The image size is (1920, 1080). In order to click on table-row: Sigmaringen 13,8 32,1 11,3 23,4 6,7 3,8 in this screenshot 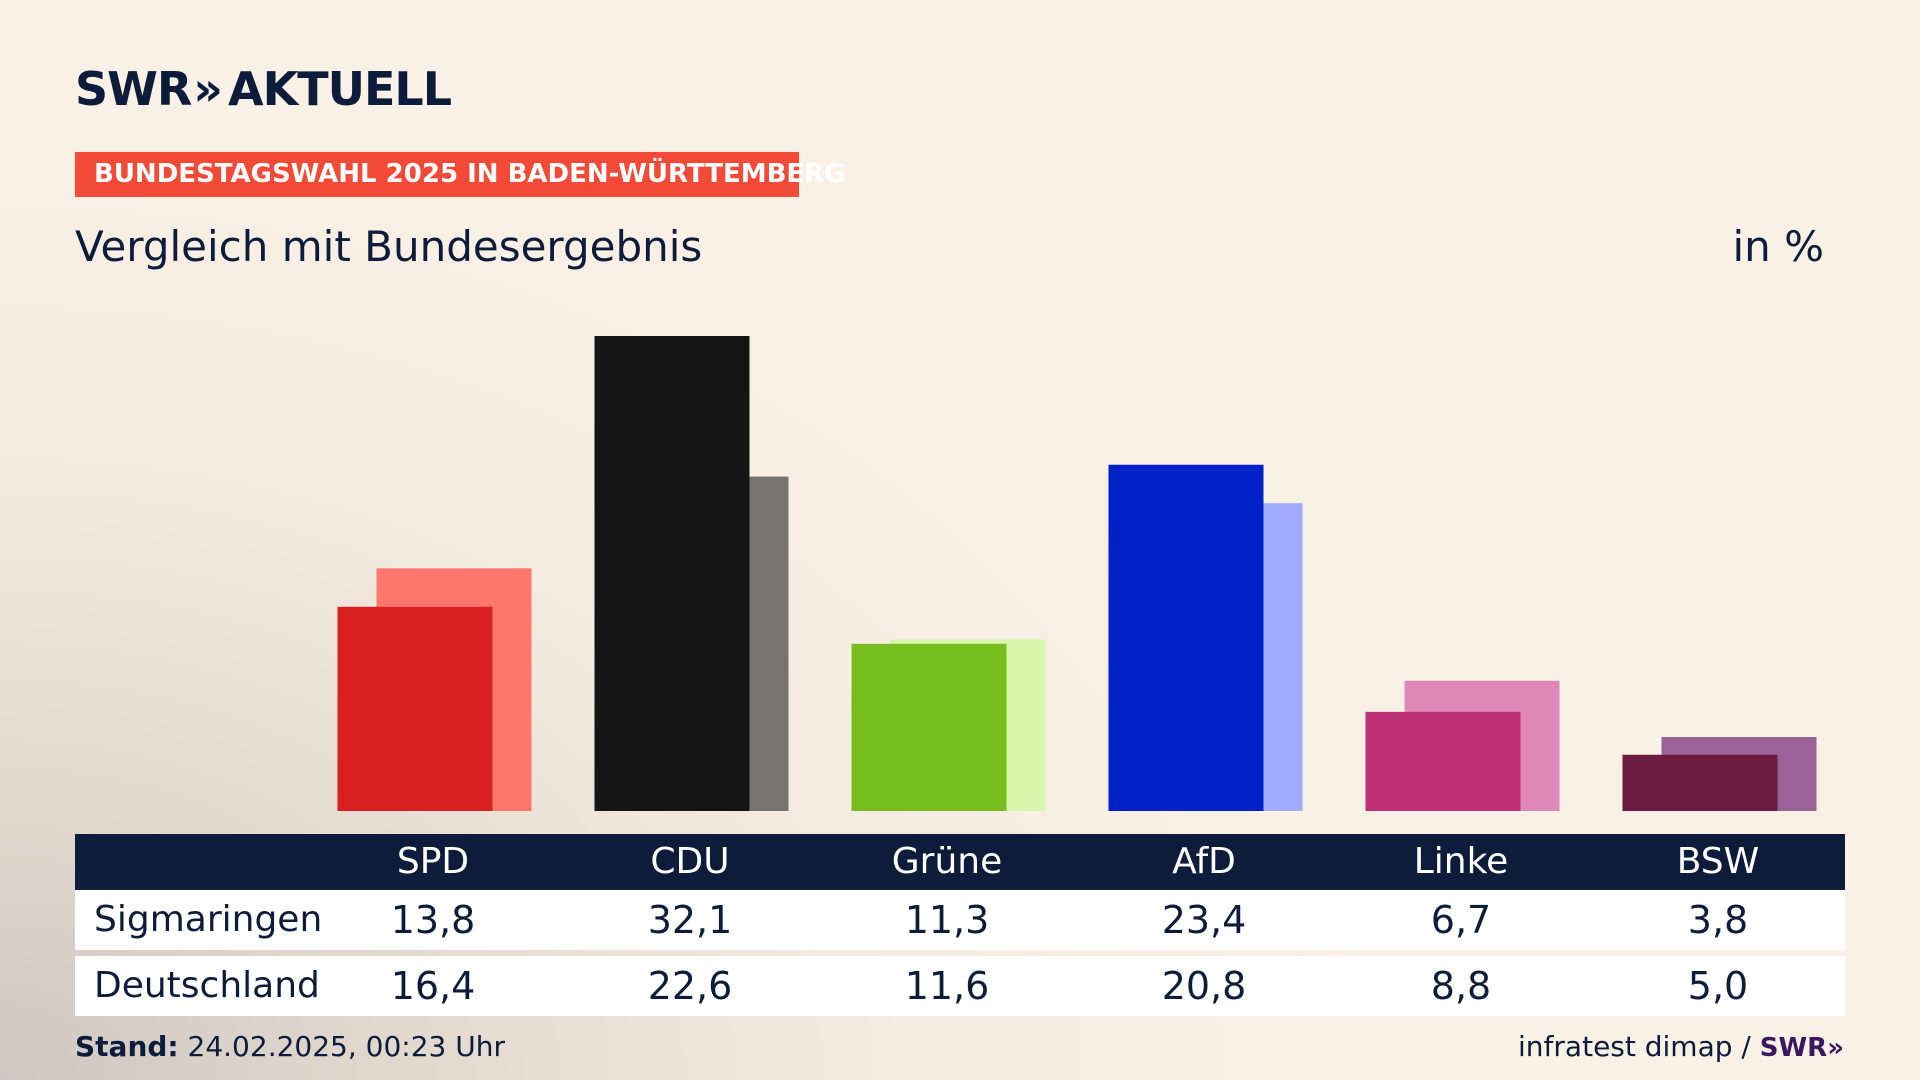, I will do `click(960, 920)`.